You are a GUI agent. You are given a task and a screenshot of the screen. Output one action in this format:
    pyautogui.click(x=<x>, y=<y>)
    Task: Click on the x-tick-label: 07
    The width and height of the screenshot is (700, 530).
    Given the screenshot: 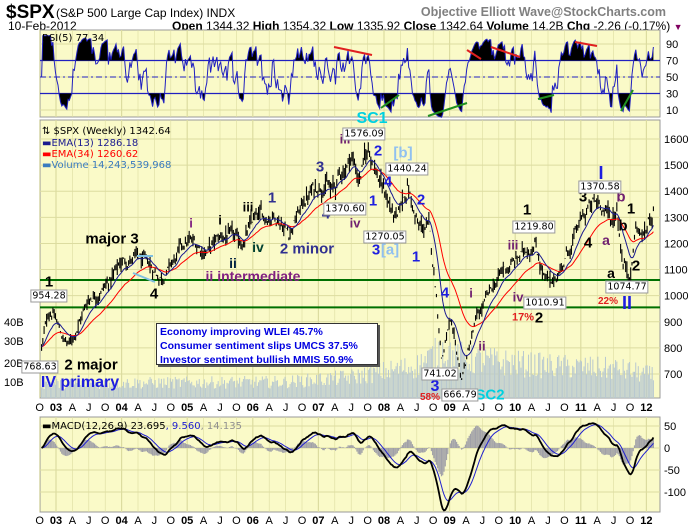 What is the action you would take?
    pyautogui.click(x=318, y=521)
    